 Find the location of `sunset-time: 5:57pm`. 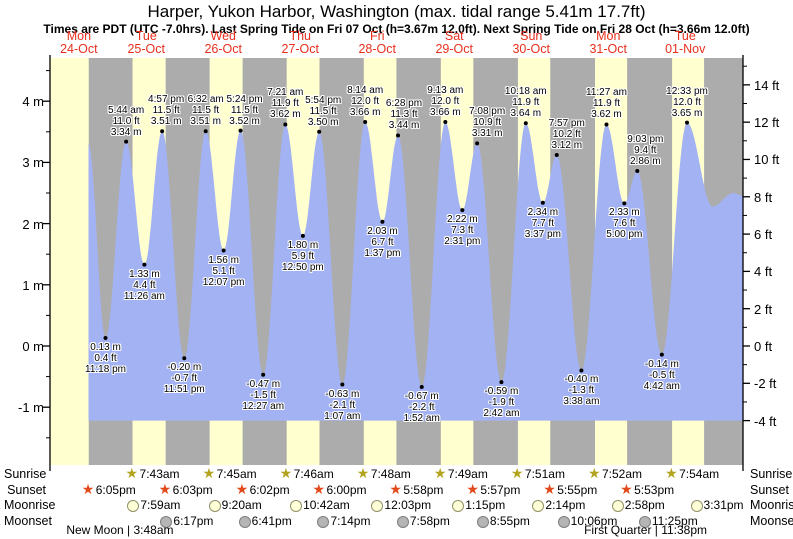

sunset-time: 5:57pm is located at coordinates (500, 489).